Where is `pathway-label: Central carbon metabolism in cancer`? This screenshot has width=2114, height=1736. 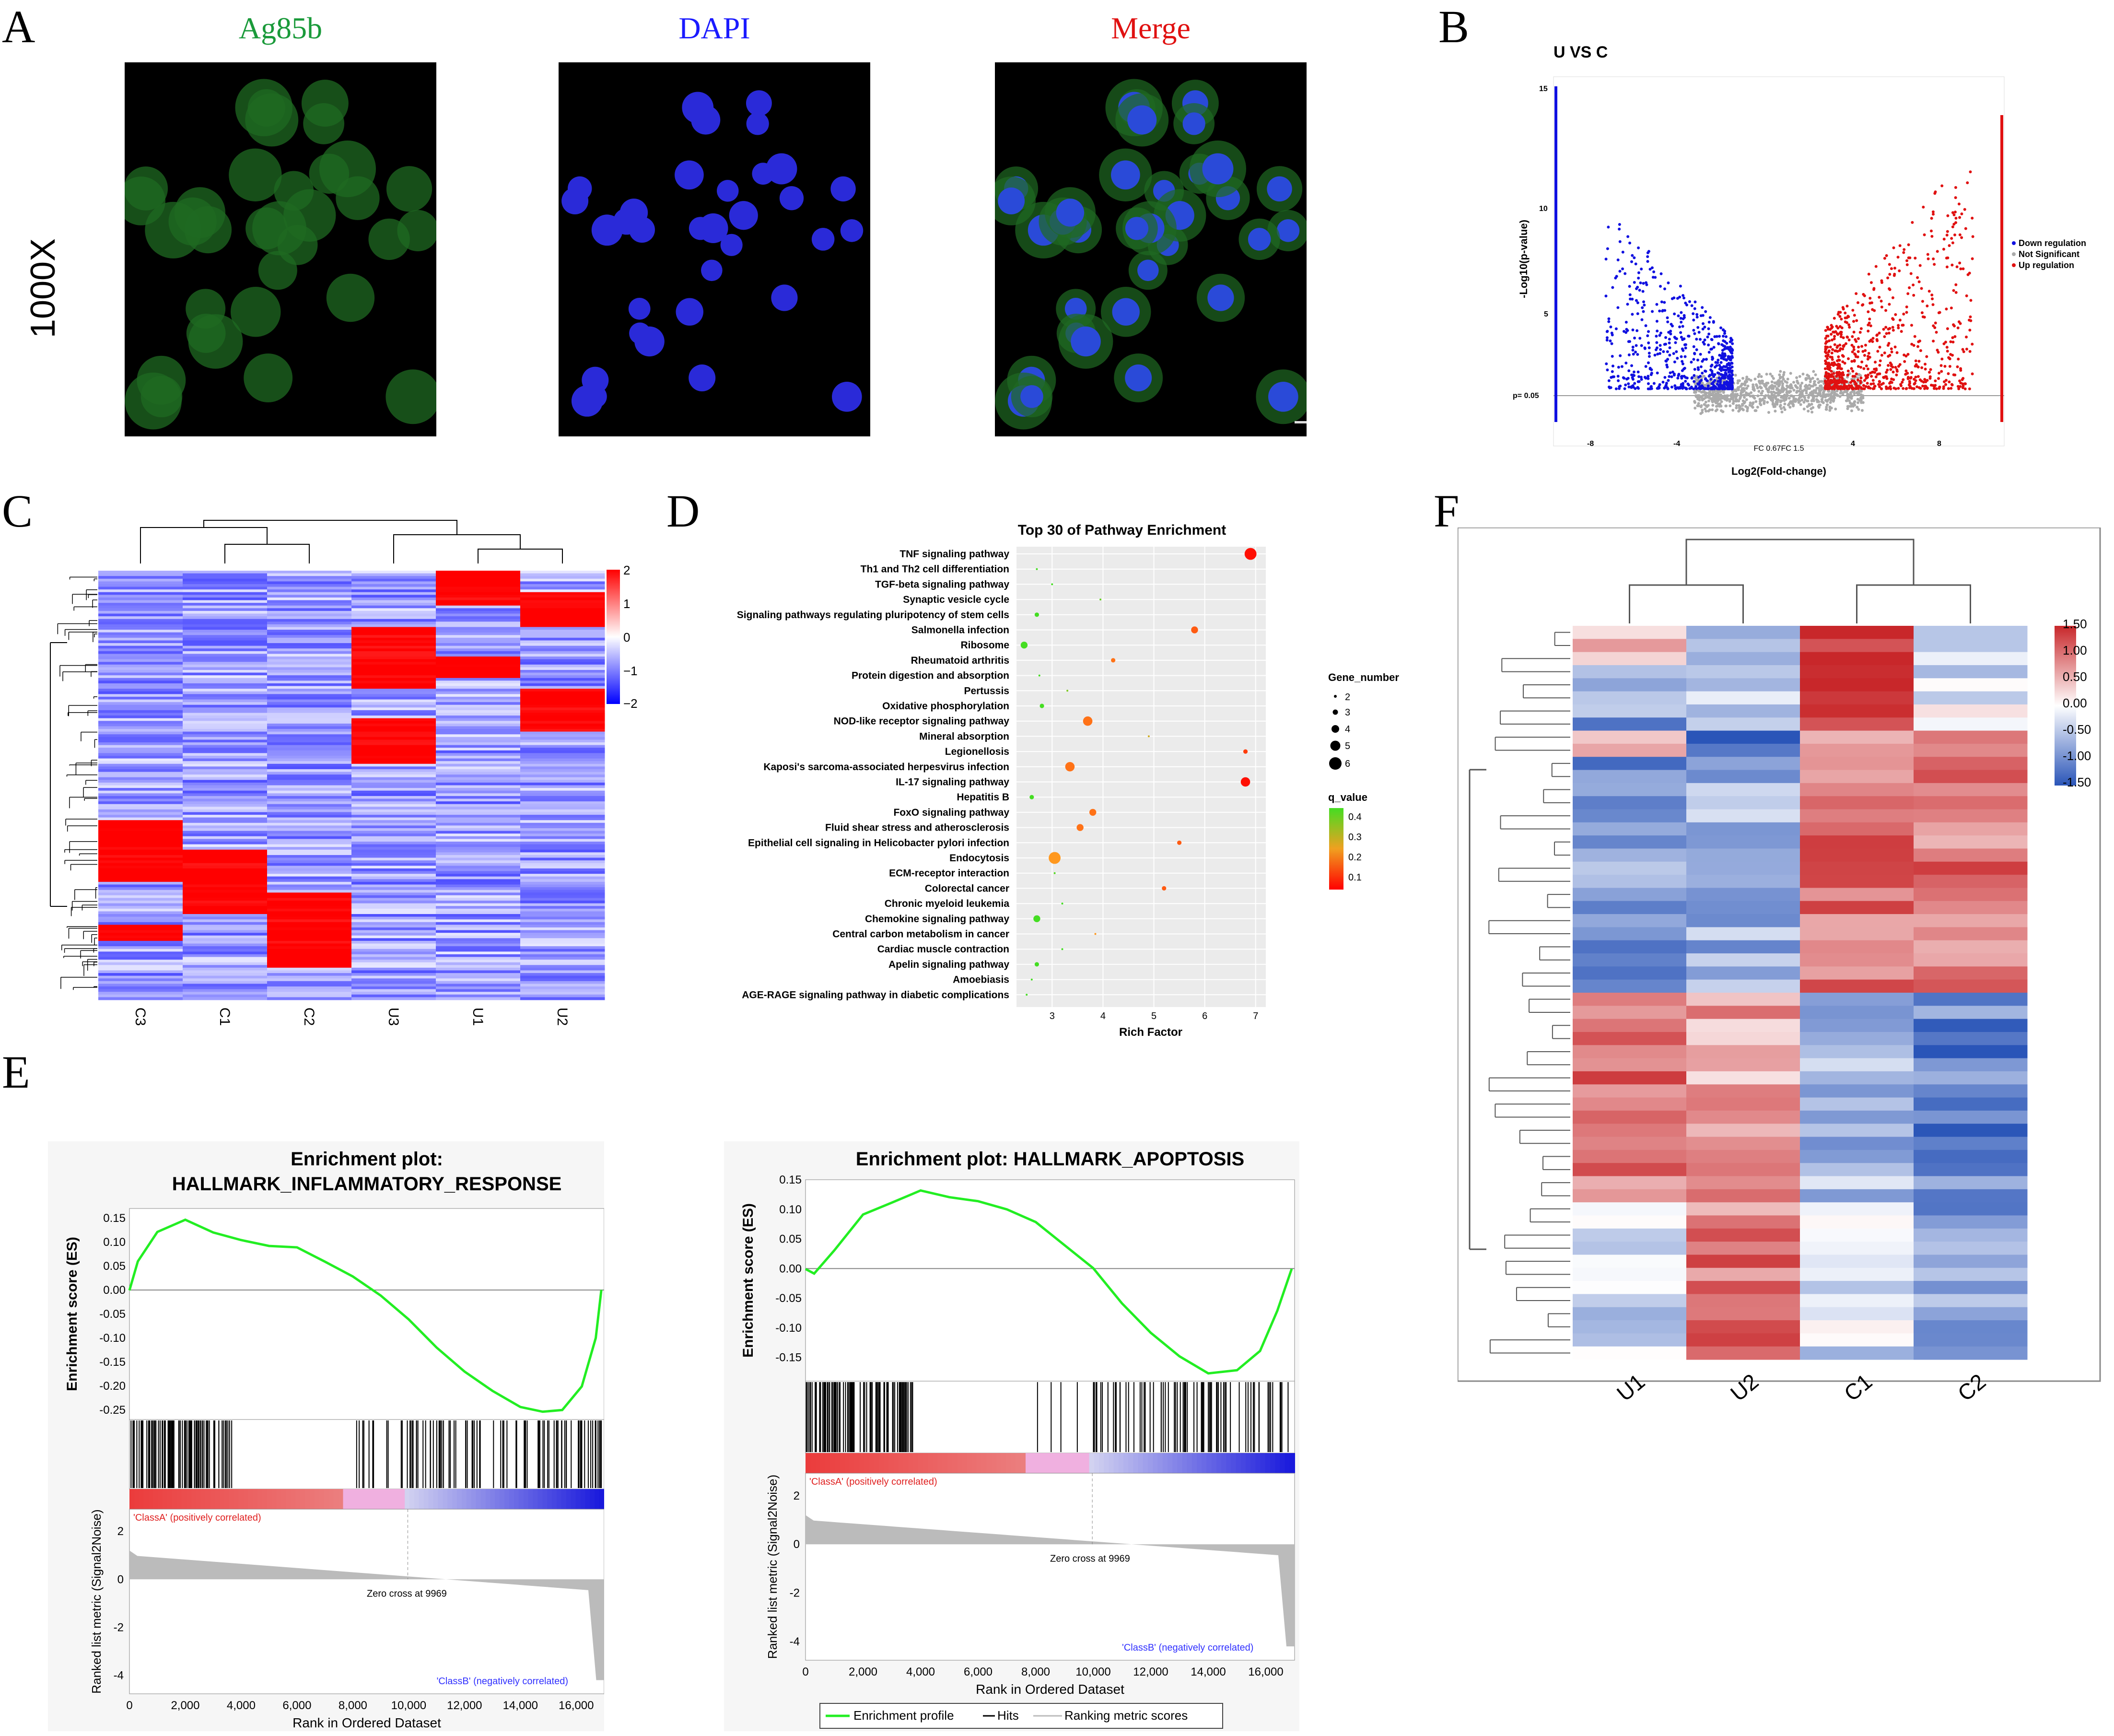 pathway-label: Central carbon metabolism in cancer is located at coordinates (920, 934).